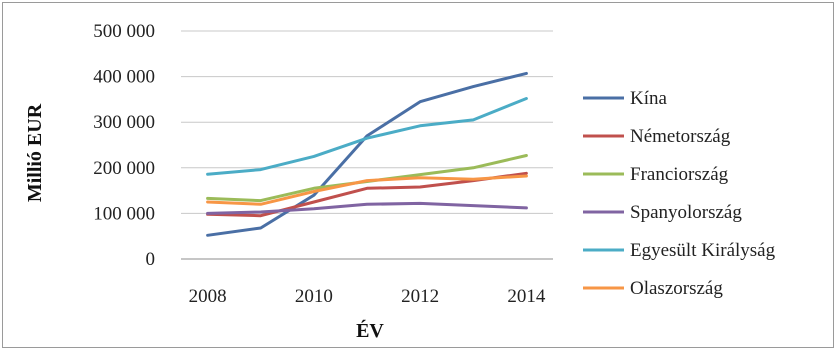 The image size is (838, 351). Describe the element at coordinates (370, 330) in the screenshot. I see `x-axis-label: ÉV` at that location.